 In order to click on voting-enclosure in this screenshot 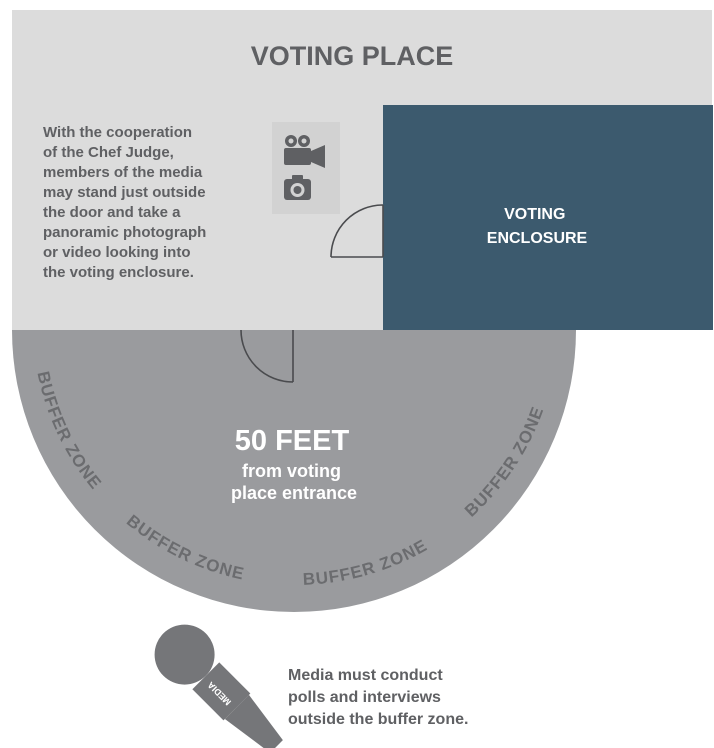, I will do `click(548, 217)`.